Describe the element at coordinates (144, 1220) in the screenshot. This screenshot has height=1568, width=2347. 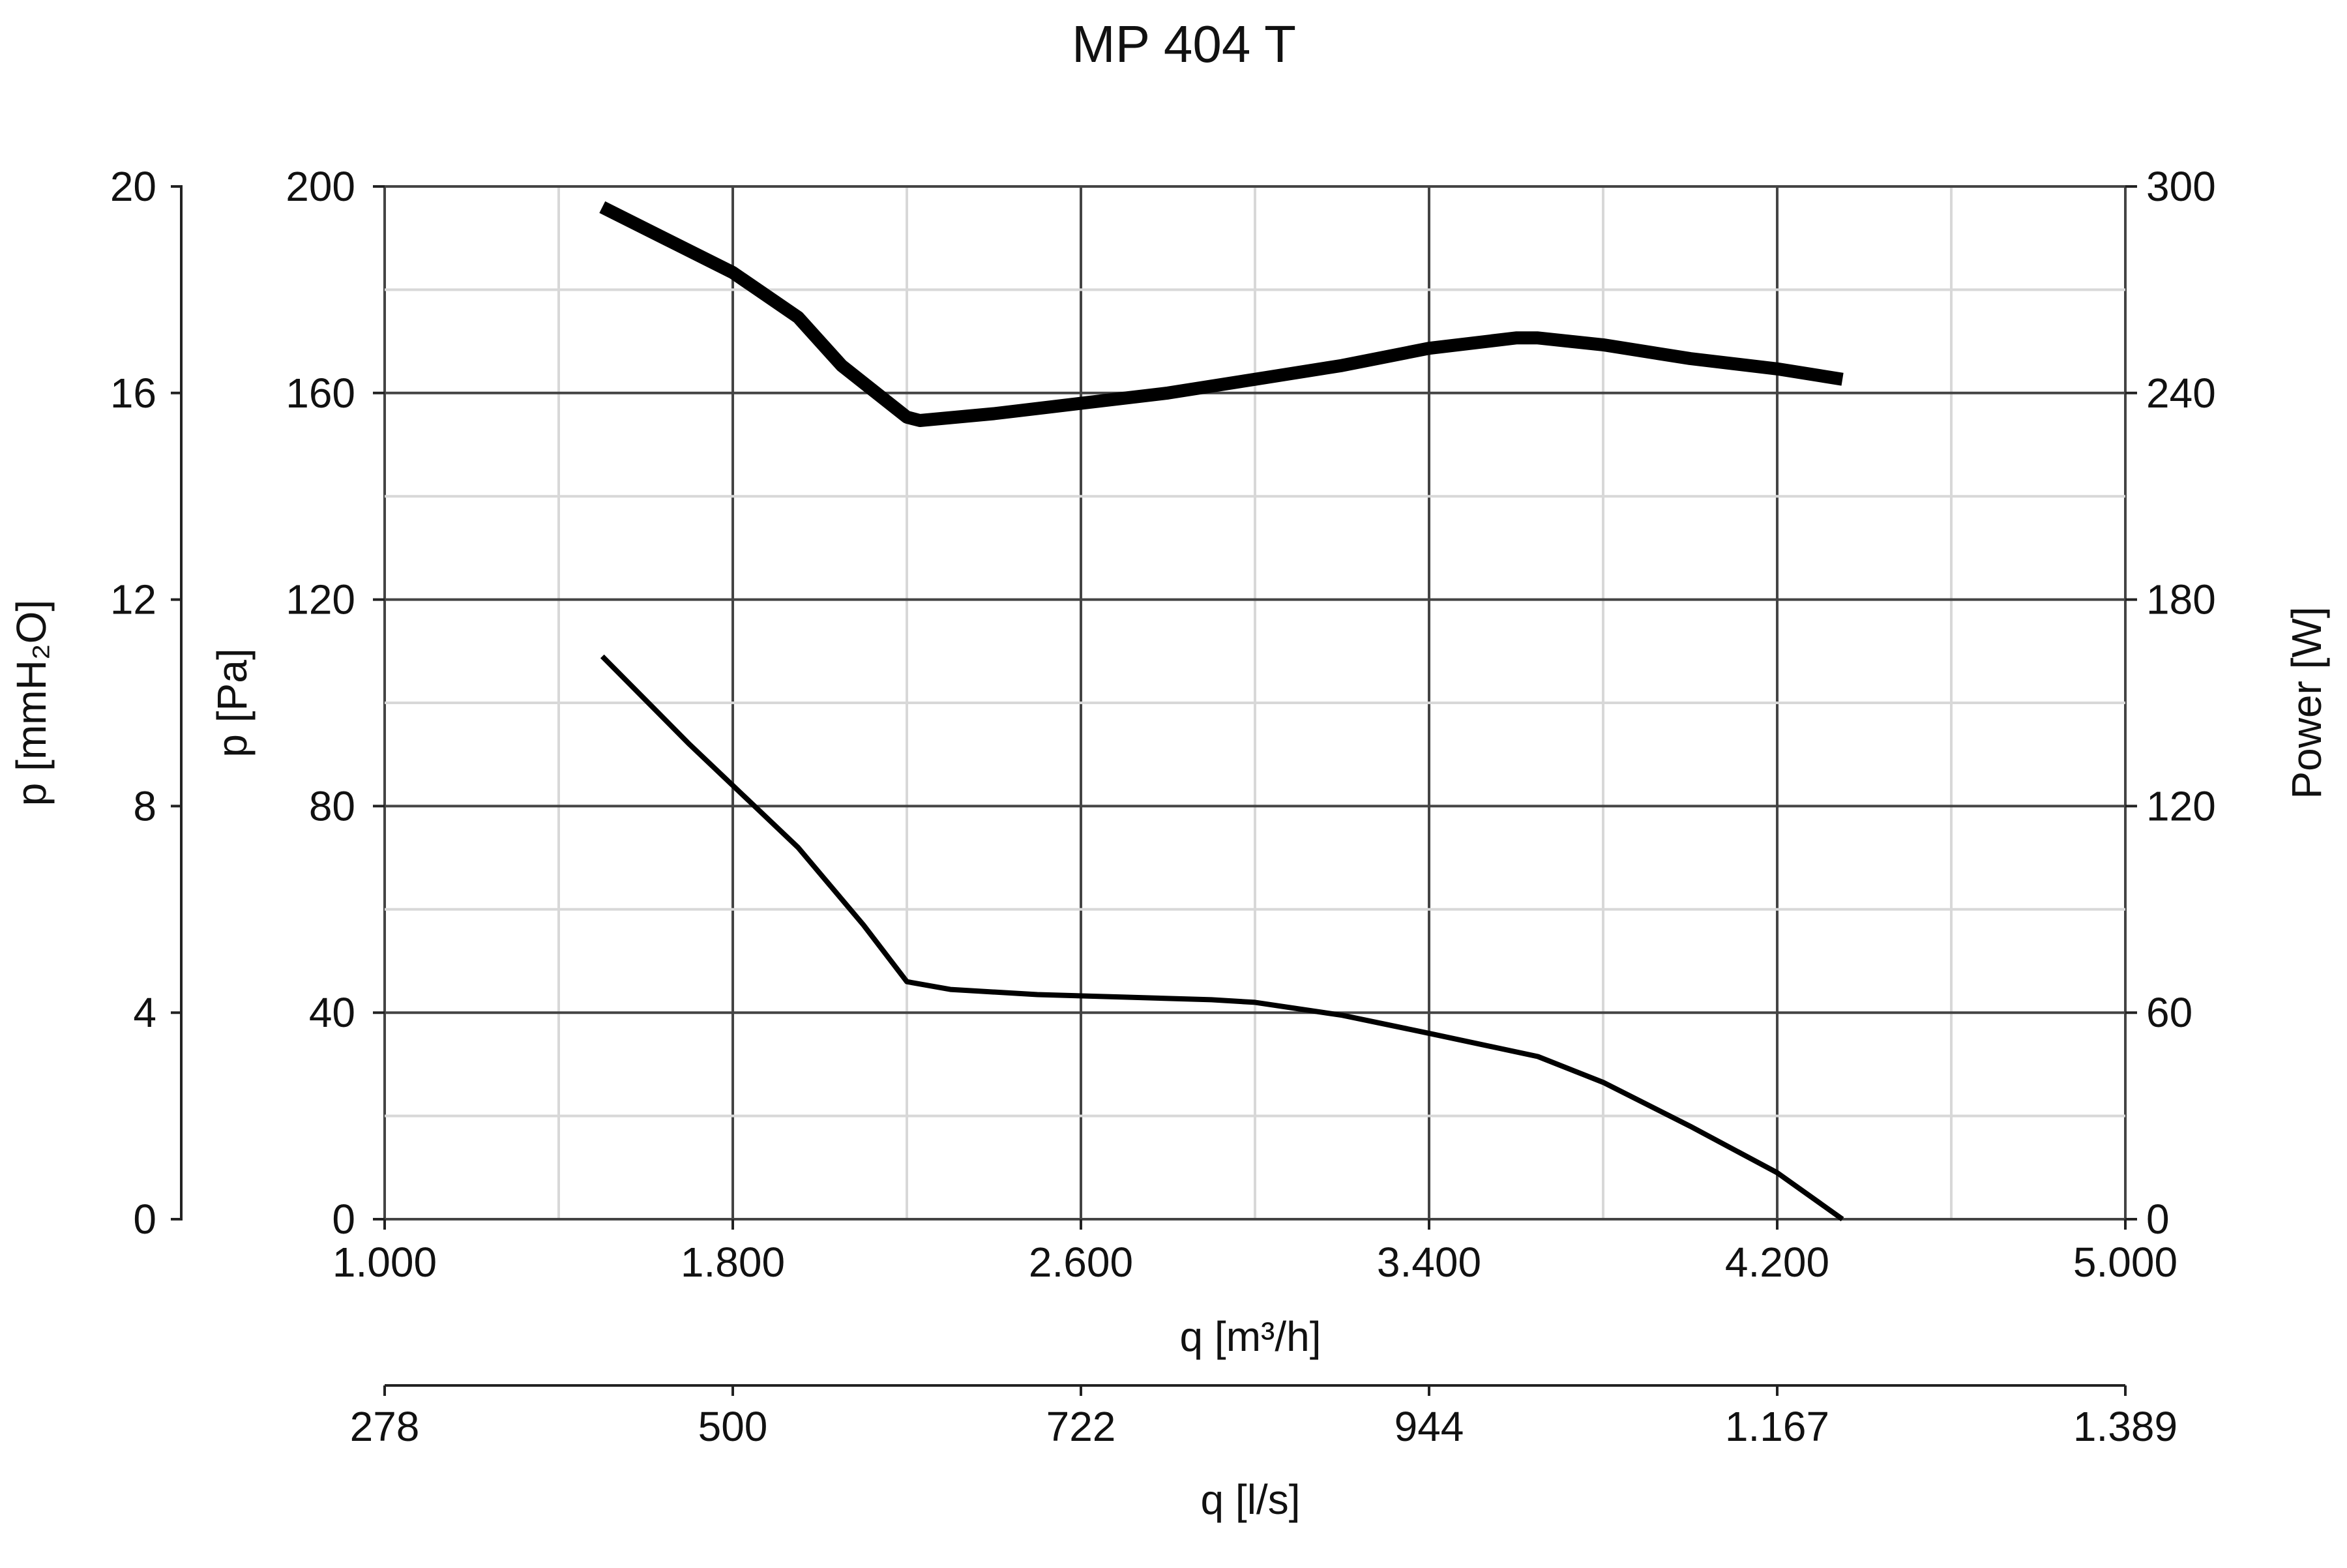
I see `y-tick-label-mmh2o: 0` at that location.